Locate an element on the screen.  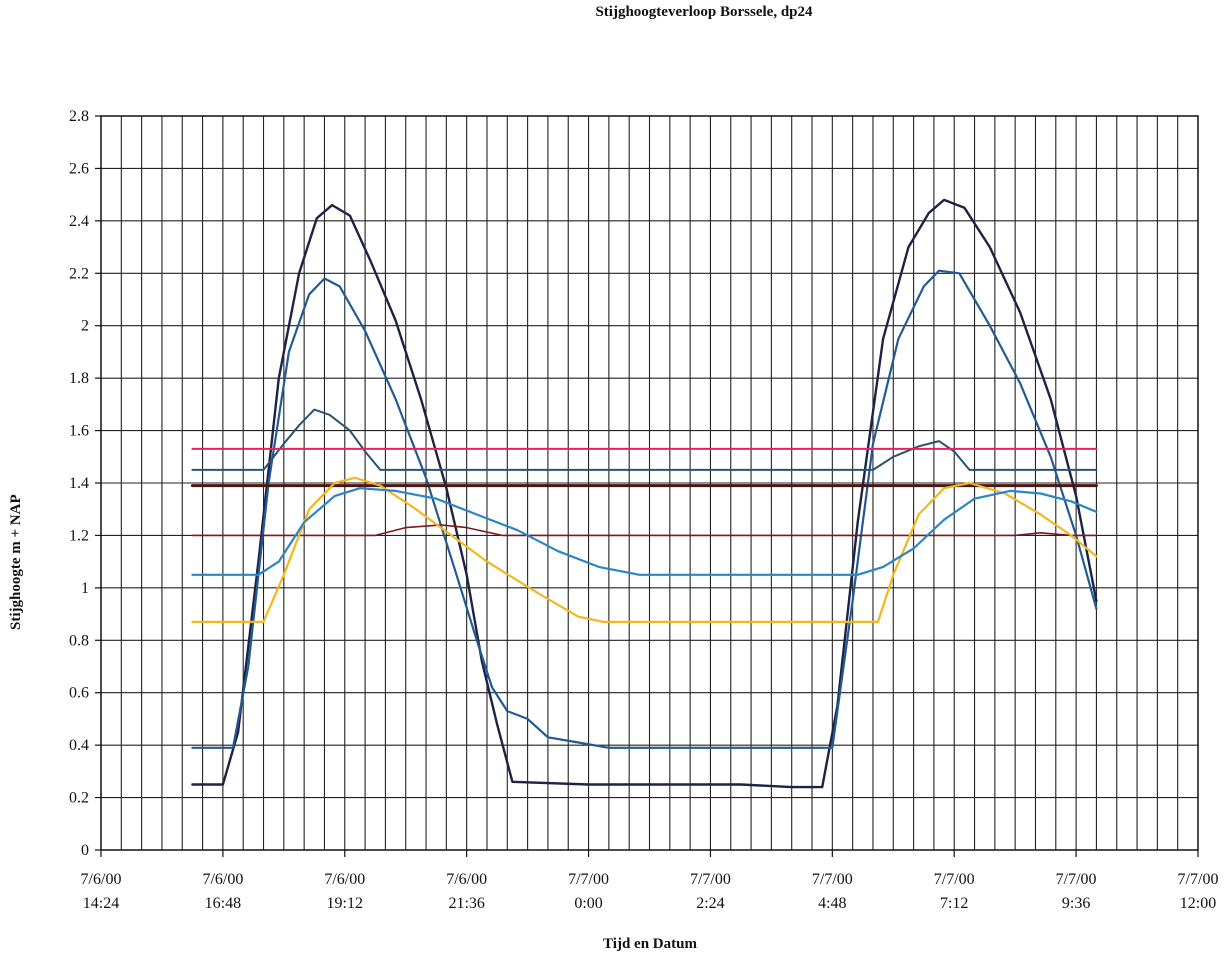
y-tick-label: 0.4 is located at coordinates (79, 745).